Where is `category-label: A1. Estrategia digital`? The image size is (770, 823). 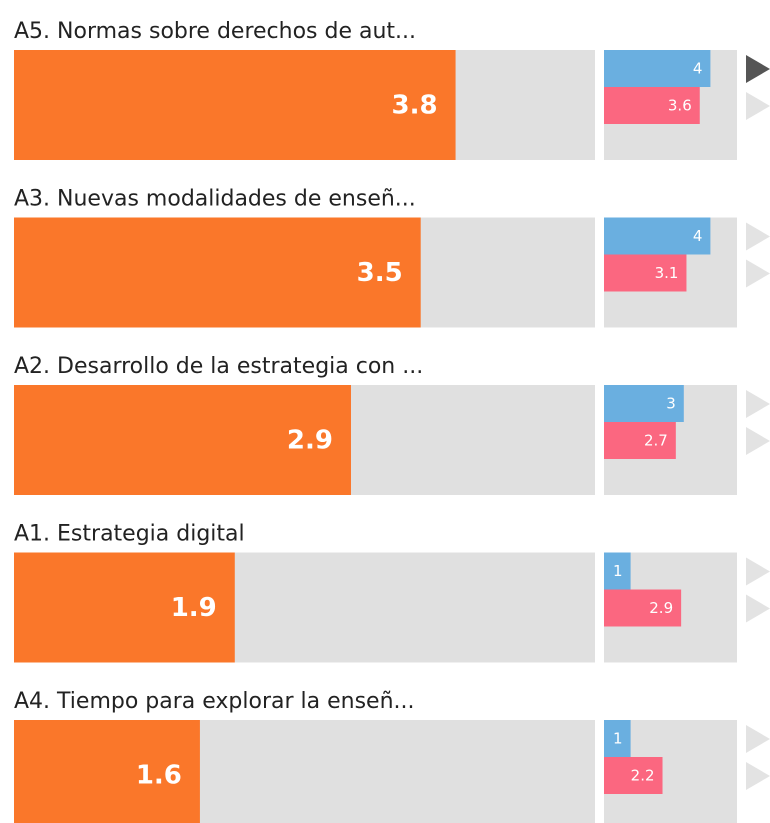
category-label: A1. Estrategia digital is located at coordinates (129, 534).